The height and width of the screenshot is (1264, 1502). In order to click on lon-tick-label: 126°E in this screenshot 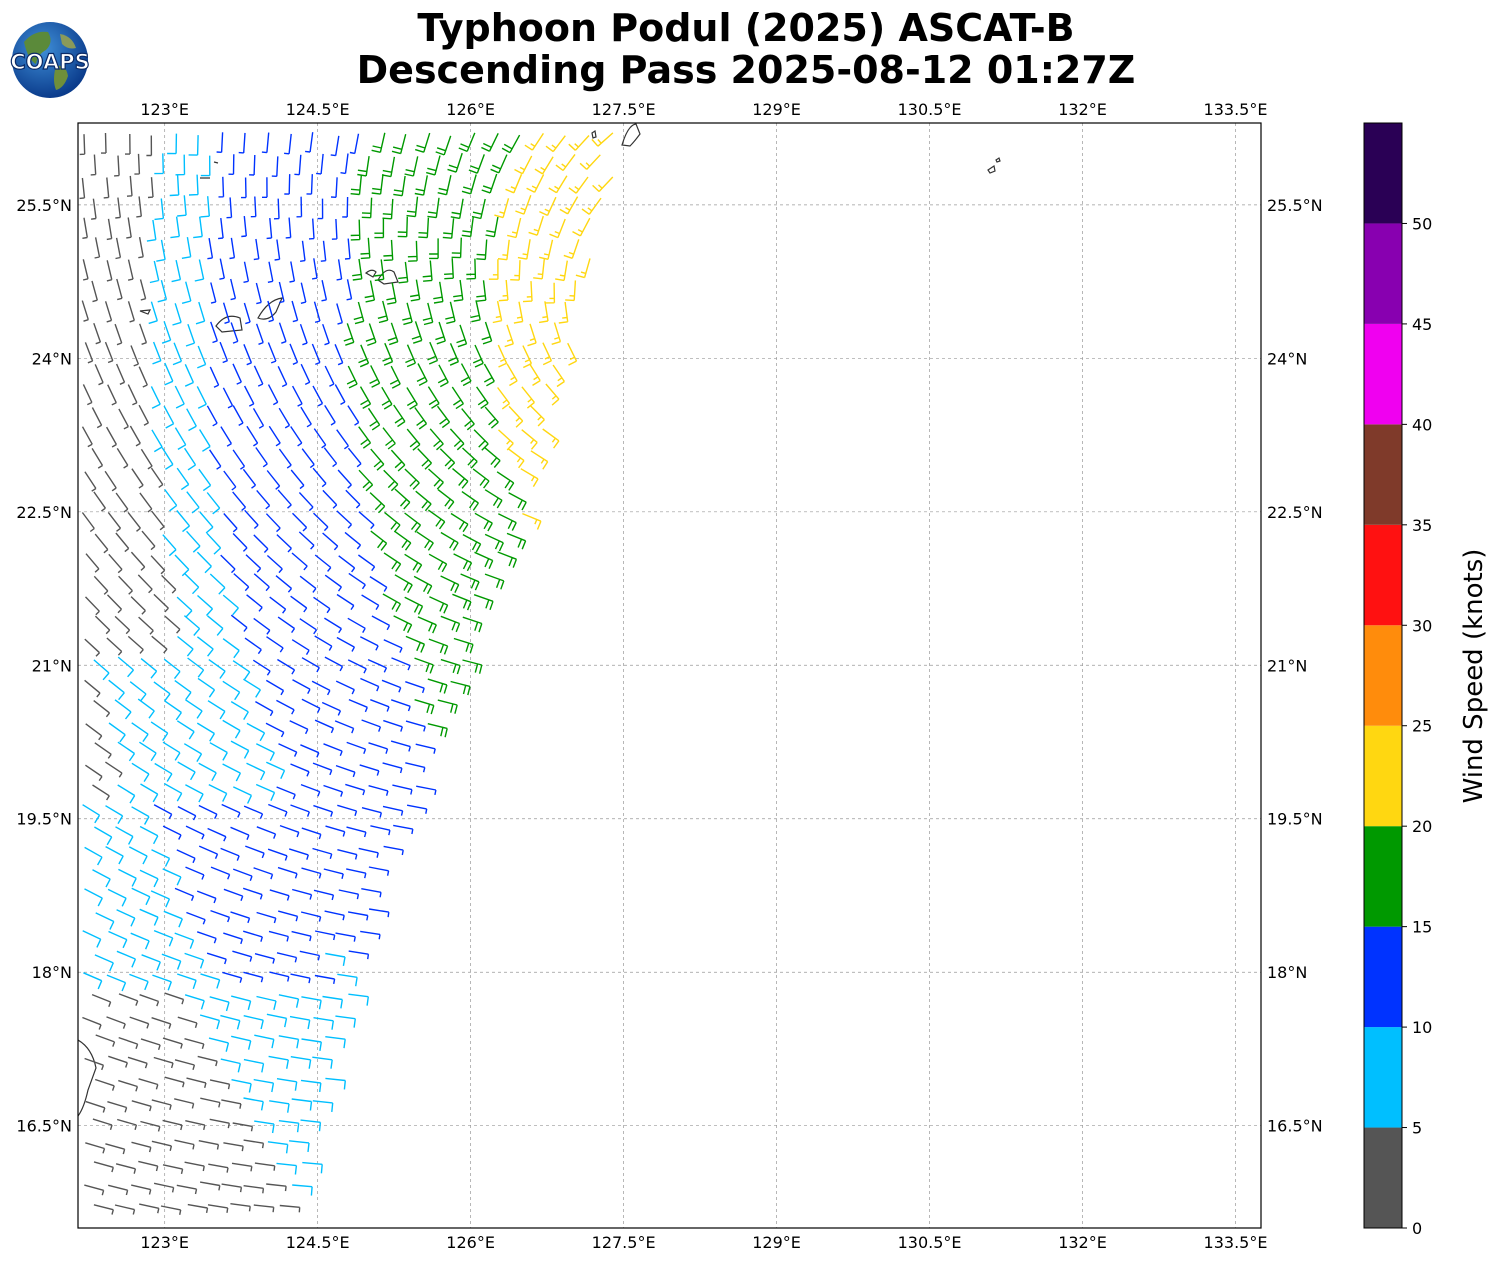, I will do `click(470, 1242)`.